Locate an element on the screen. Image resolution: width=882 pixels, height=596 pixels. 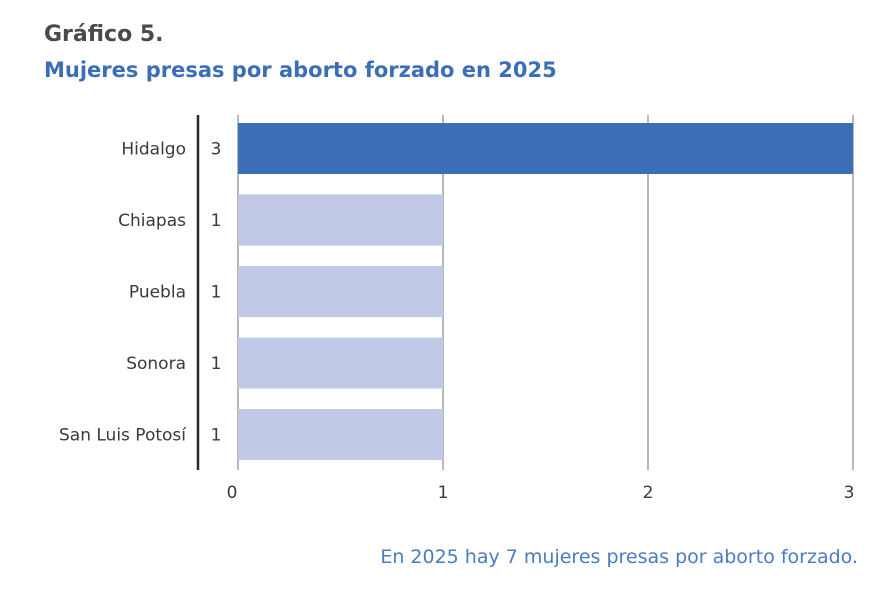
x-tick-label-1: 1 is located at coordinates (443, 493).